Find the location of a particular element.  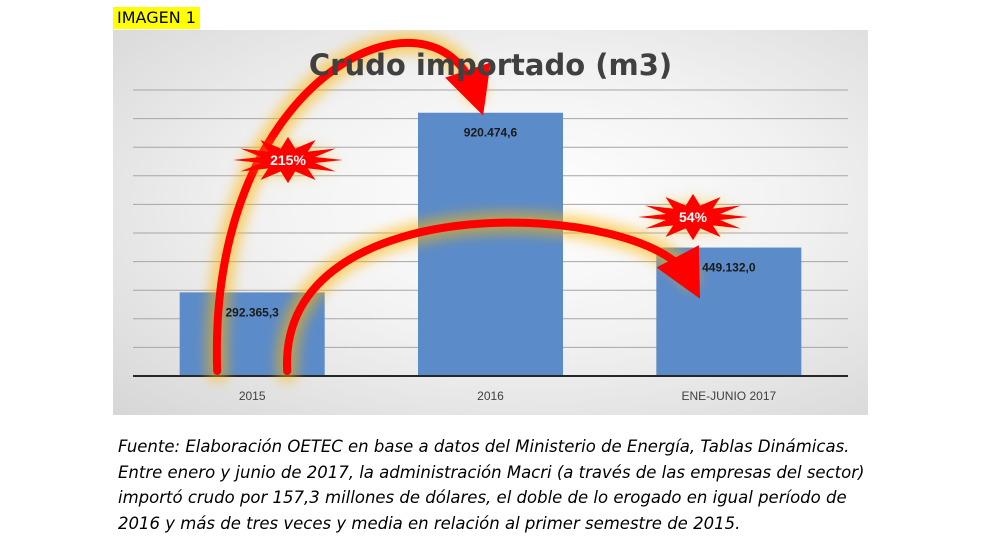

image-label: IMAGEN 1 is located at coordinates (156, 18).